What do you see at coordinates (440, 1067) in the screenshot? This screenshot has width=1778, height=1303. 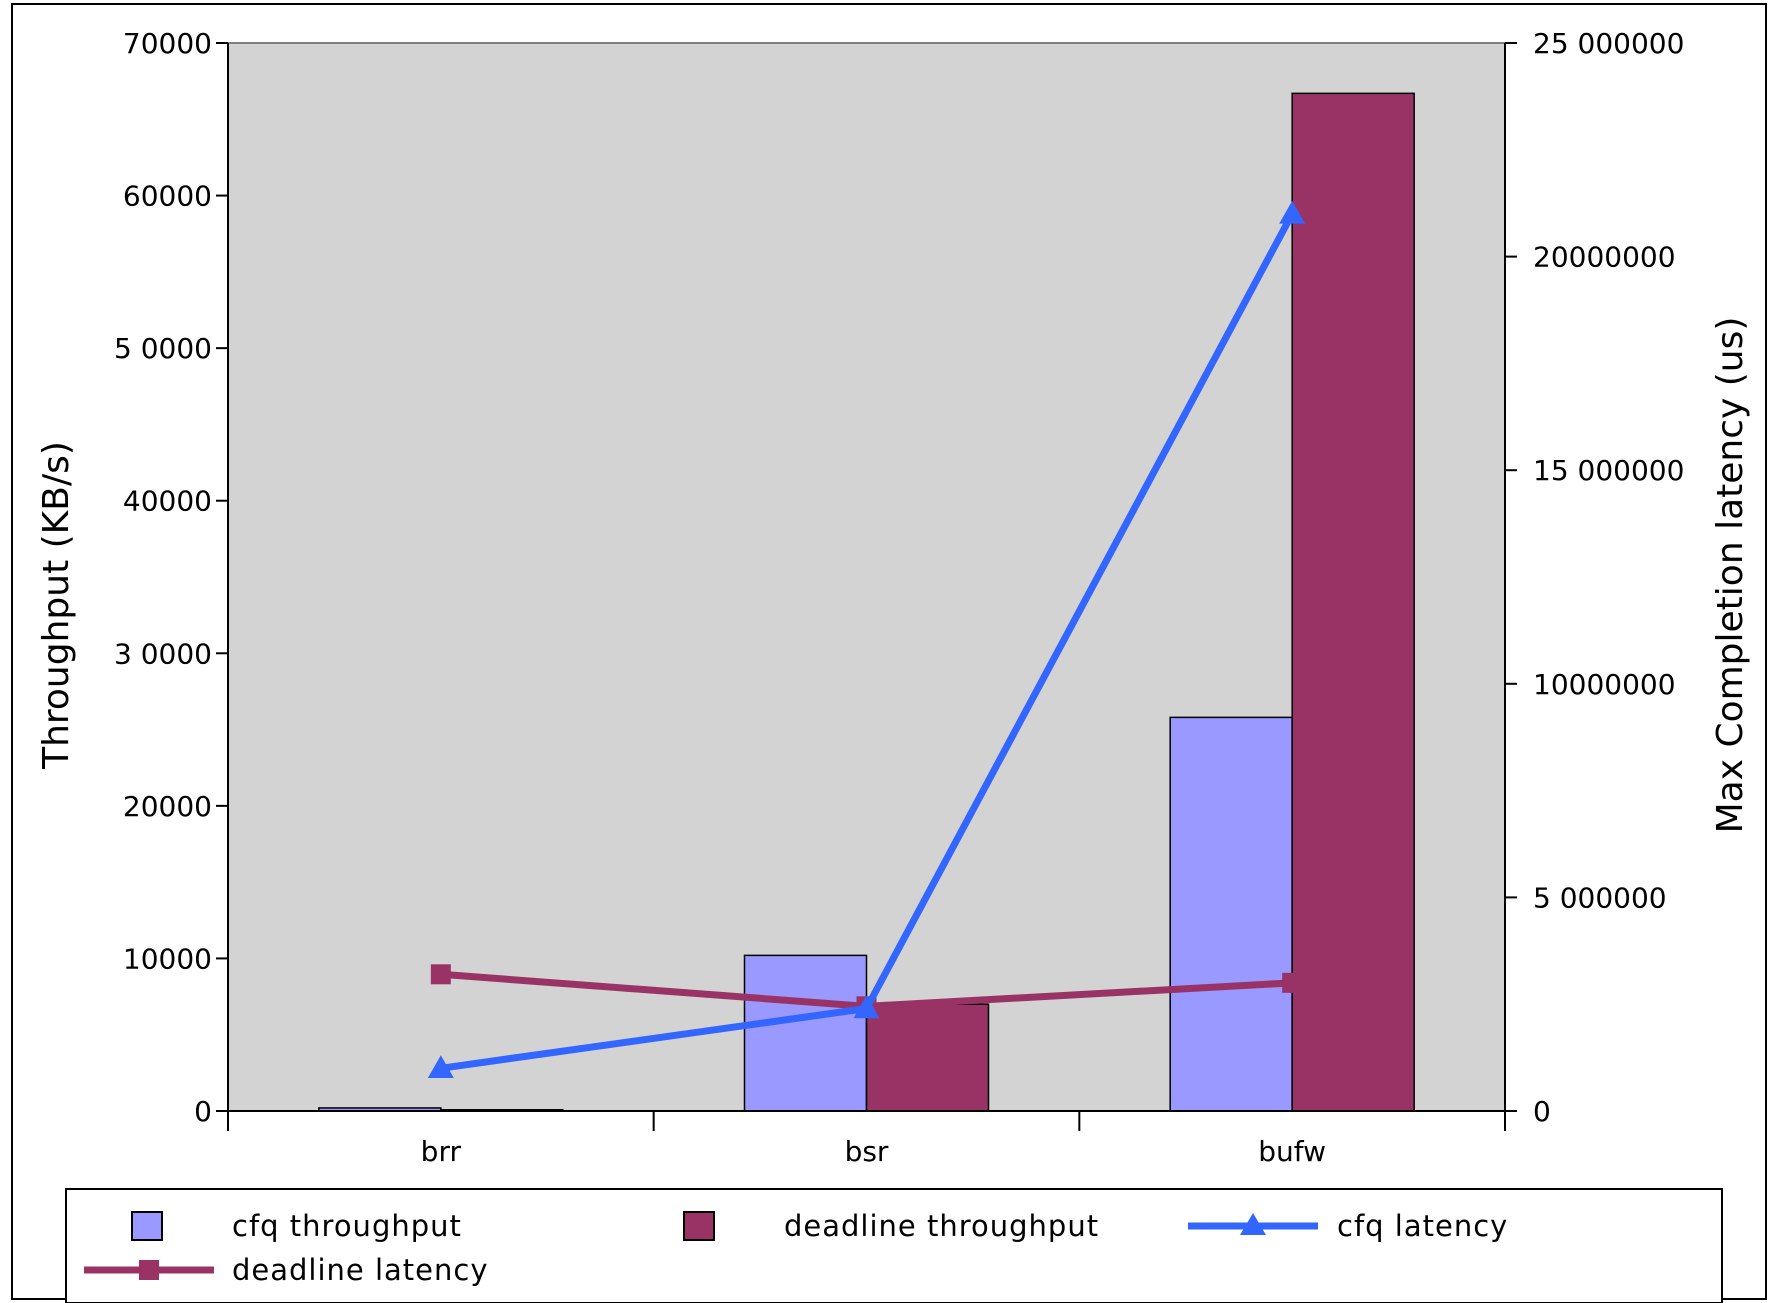 I see `marker-cfq-latency-brr` at bounding box center [440, 1067].